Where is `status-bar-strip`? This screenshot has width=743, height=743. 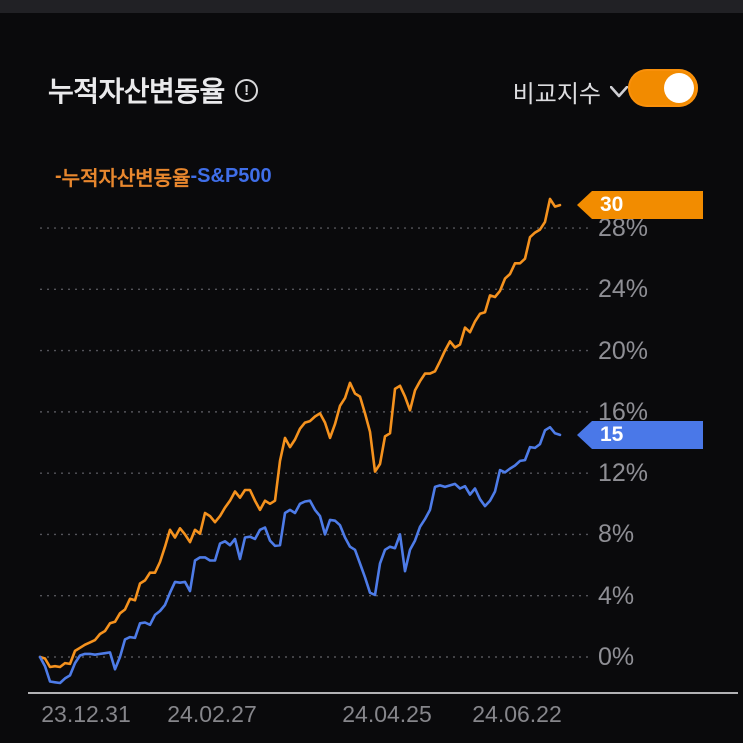 status-bar-strip is located at coordinates (371, 6).